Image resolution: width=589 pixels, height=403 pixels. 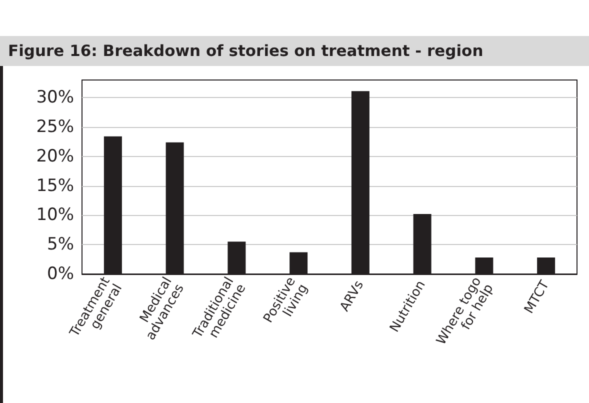 What do you see at coordinates (55, 186) in the screenshot?
I see `y-tick-label: 15%` at bounding box center [55, 186].